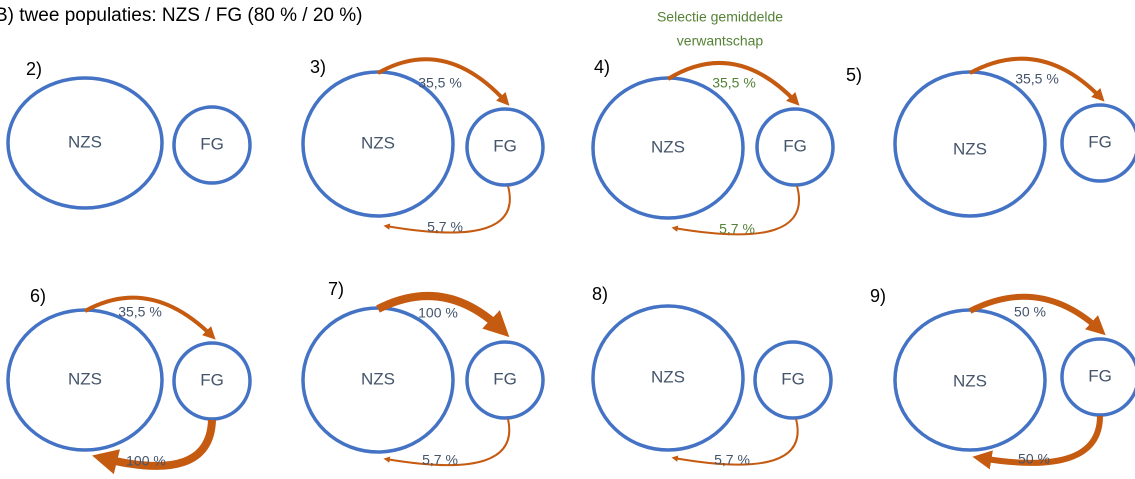  I want to click on panel-label: 6), so click(38, 296).